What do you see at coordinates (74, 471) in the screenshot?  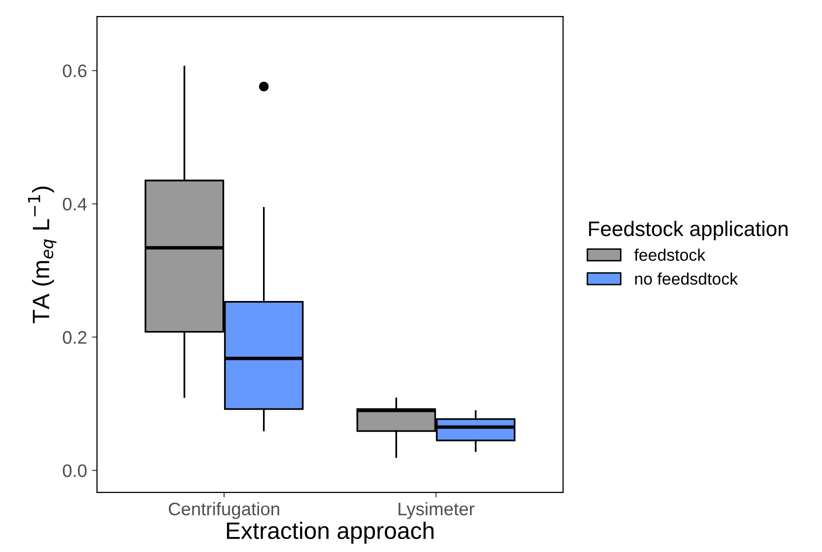 I see `y-tick-label: 0.0` at bounding box center [74, 471].